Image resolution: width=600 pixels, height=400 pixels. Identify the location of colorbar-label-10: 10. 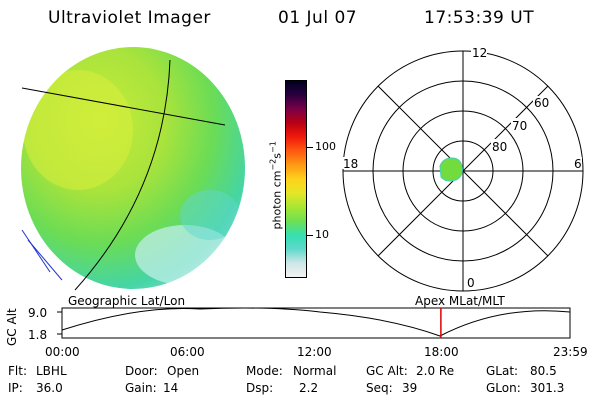
(322, 234).